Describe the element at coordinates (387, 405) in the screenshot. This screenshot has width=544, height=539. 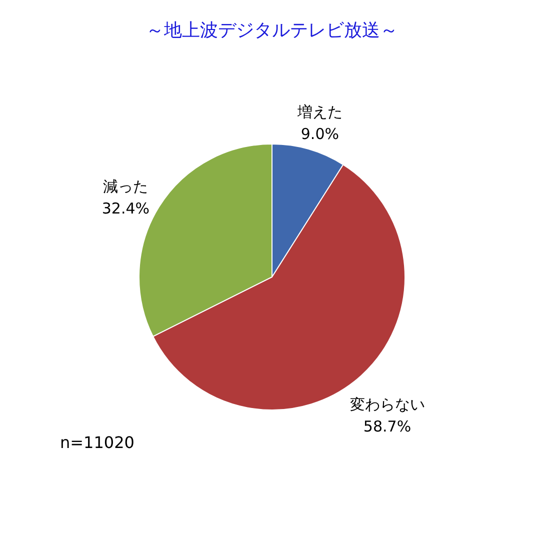
I see `slice-label: 変わらない` at that location.